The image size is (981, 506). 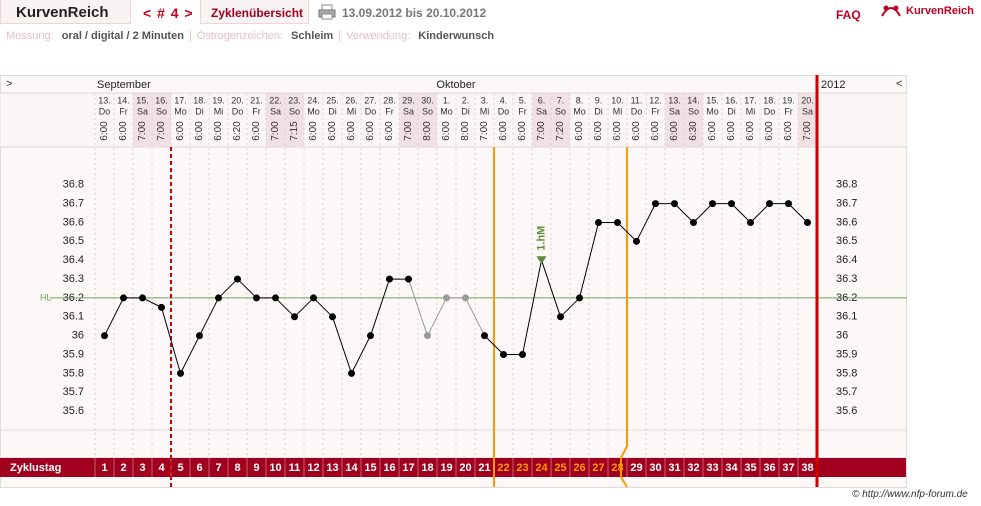 What do you see at coordinates (891, 11) in the screenshot?
I see `logo-icon` at bounding box center [891, 11].